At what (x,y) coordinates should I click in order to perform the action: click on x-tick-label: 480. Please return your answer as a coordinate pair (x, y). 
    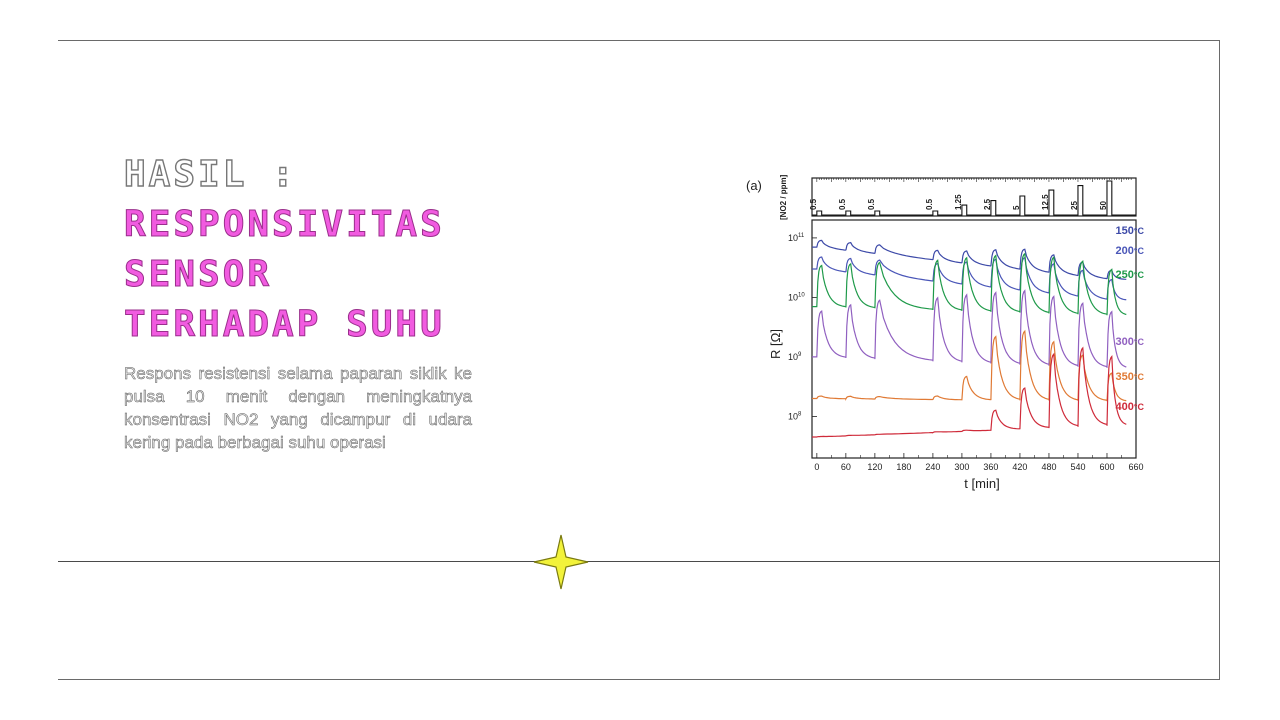
    Looking at the image, I should click on (1048, 467).